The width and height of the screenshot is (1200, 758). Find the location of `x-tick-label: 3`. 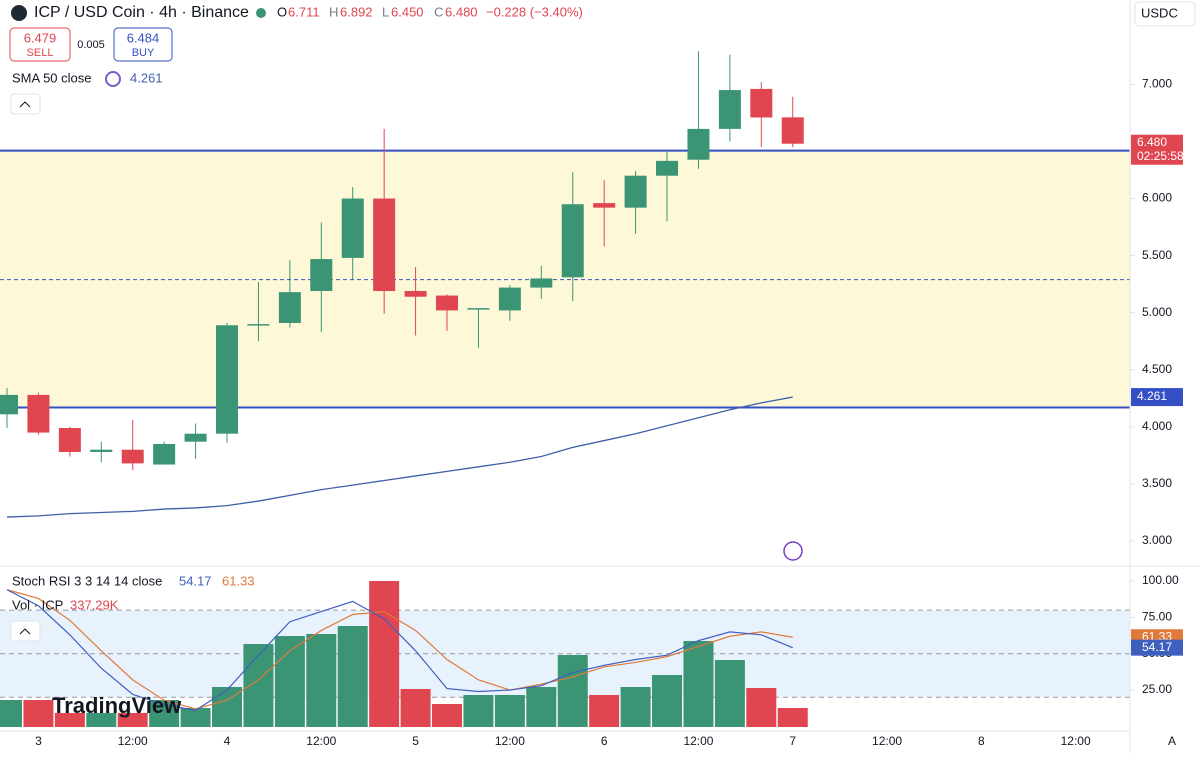

x-tick-label: 3 is located at coordinates (38, 741).